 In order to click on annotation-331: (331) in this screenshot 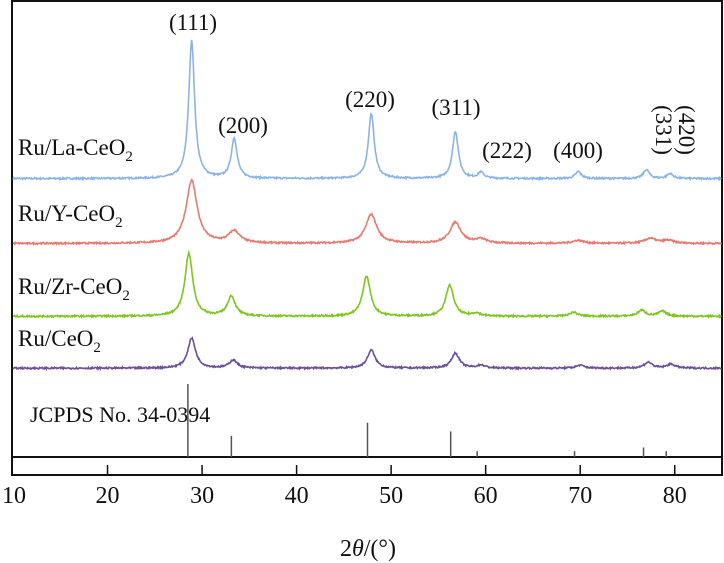, I will do `click(663, 130)`.